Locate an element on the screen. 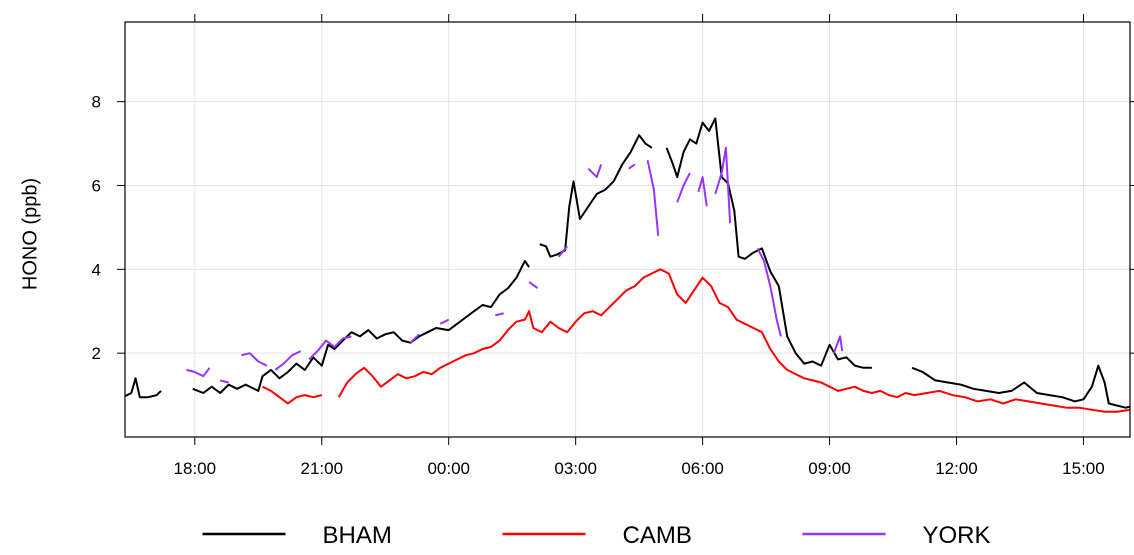 The height and width of the screenshot is (555, 1134). legend-item-bham: BHAM is located at coordinates (297, 535).